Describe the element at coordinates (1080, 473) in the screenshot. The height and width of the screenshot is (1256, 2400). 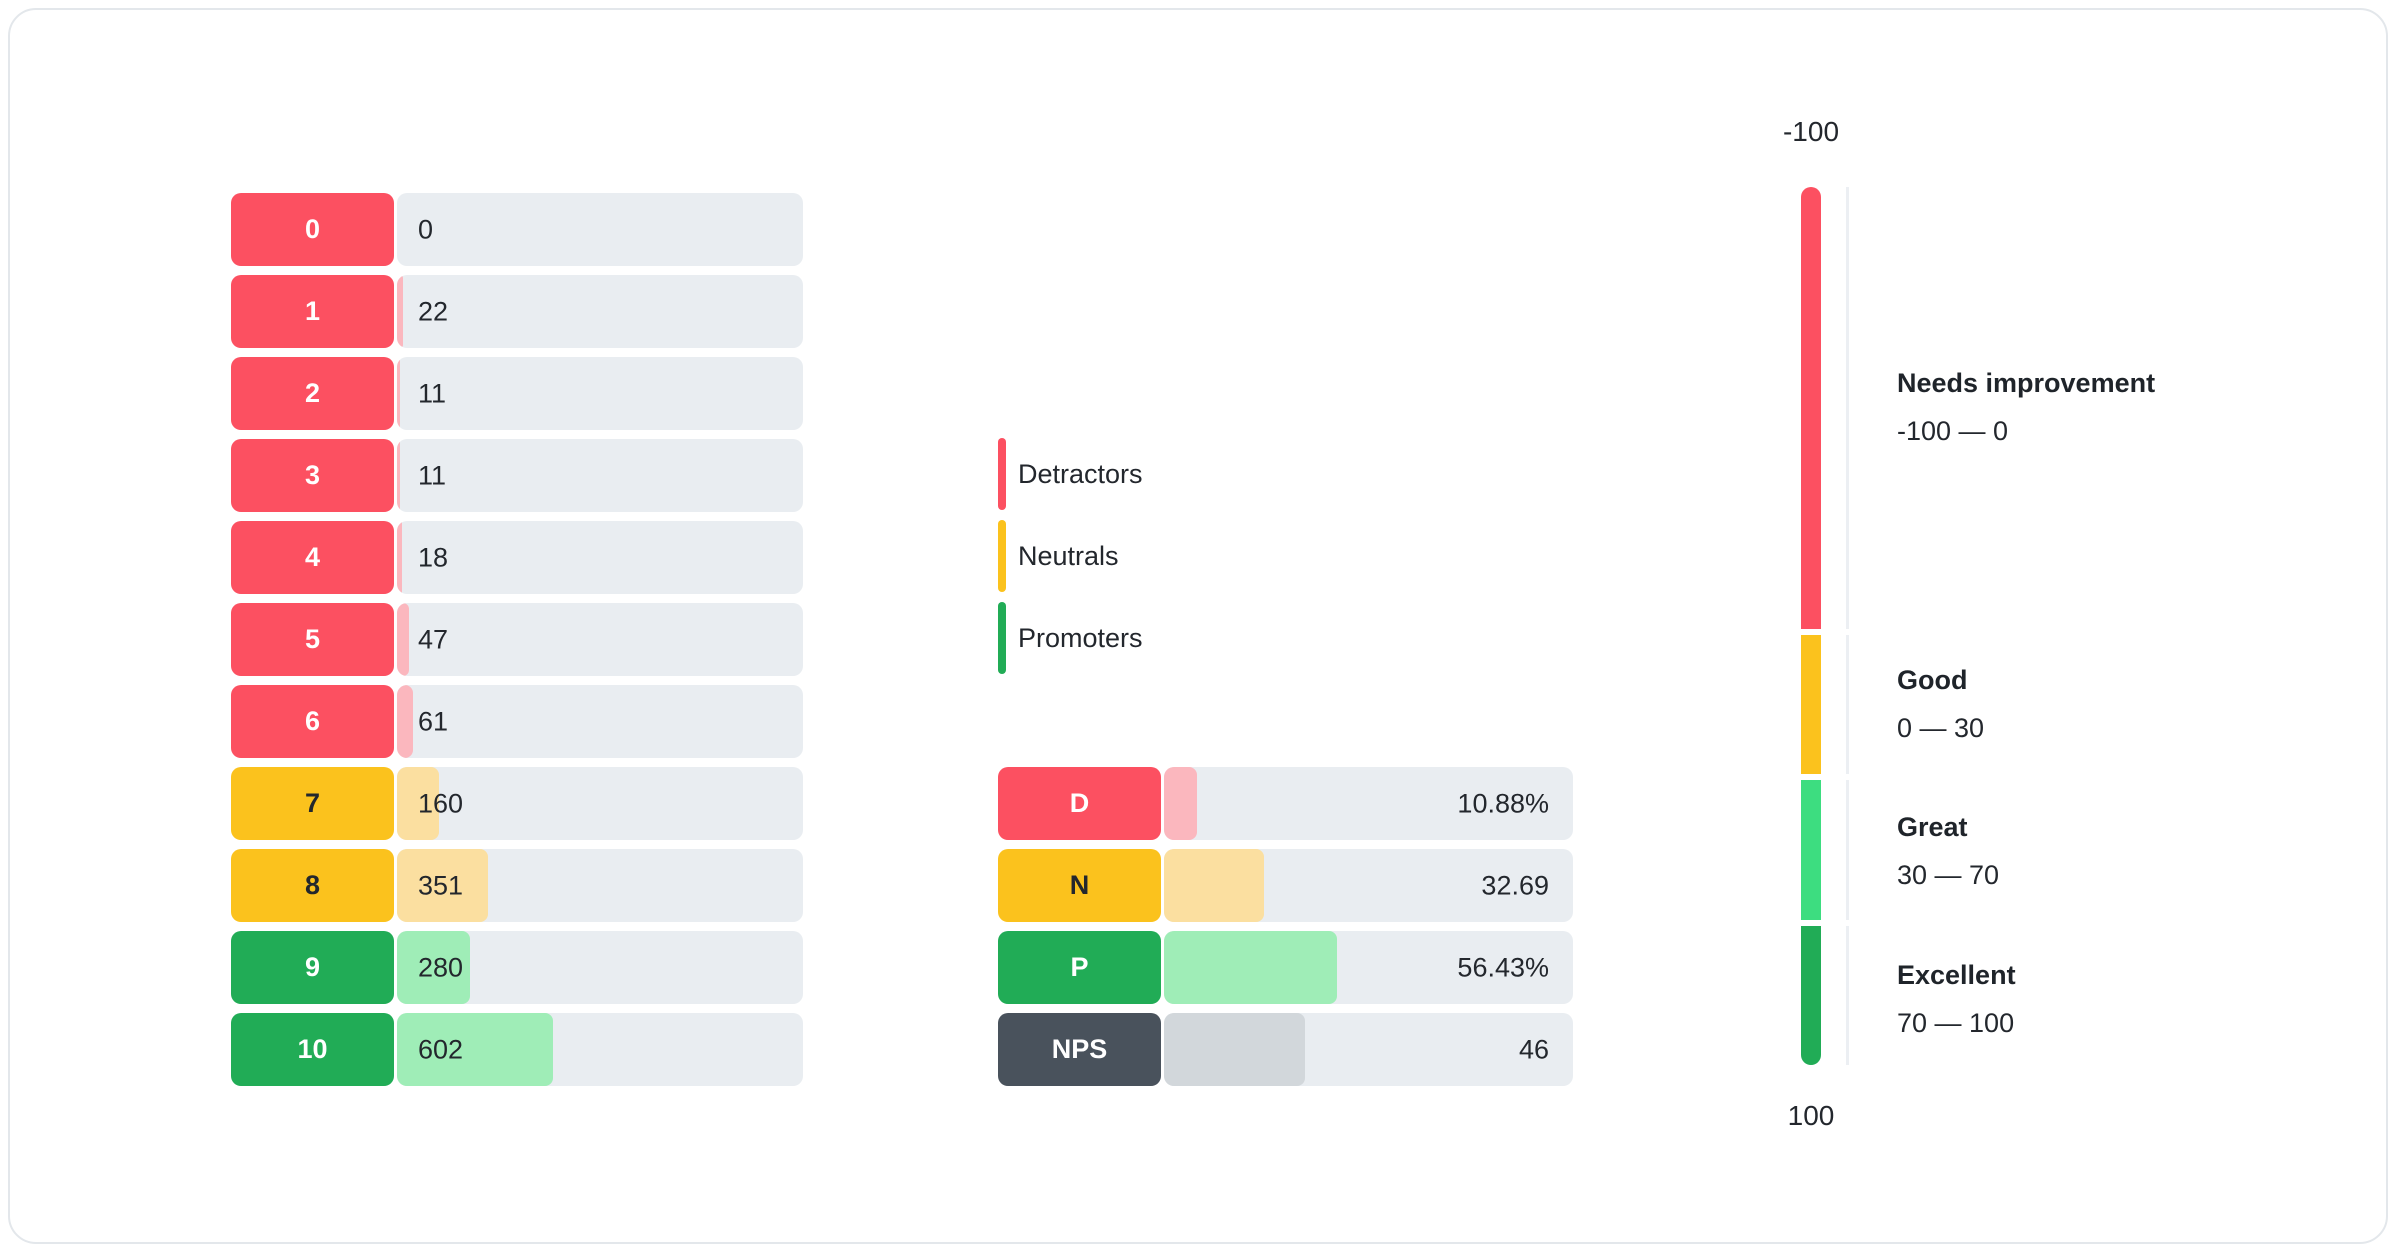
I see `legend-label: Detractors` at that location.